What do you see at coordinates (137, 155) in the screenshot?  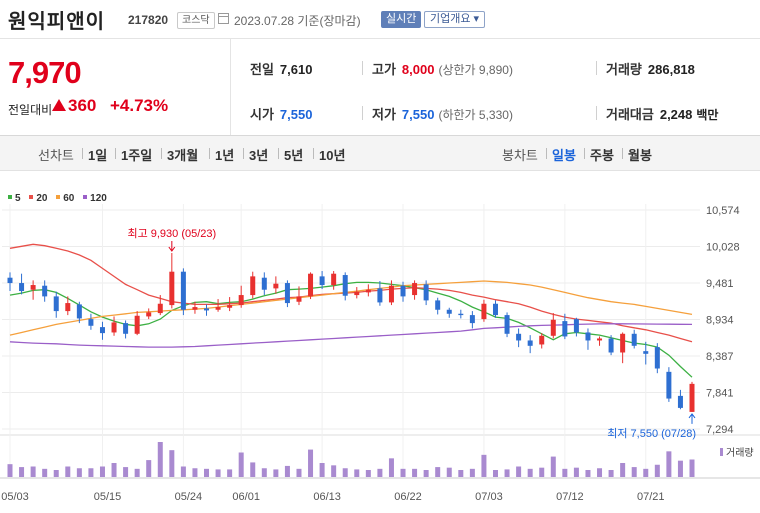 I see `tab-1week: 1주일` at bounding box center [137, 155].